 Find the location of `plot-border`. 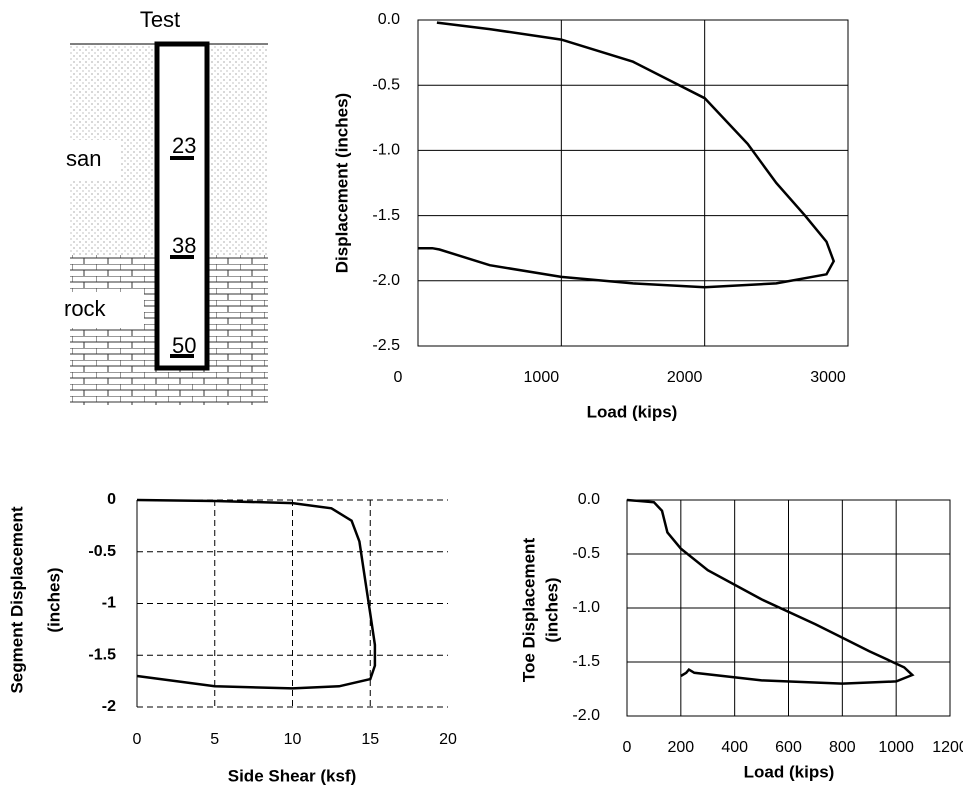

plot-border is located at coordinates (788, 608).